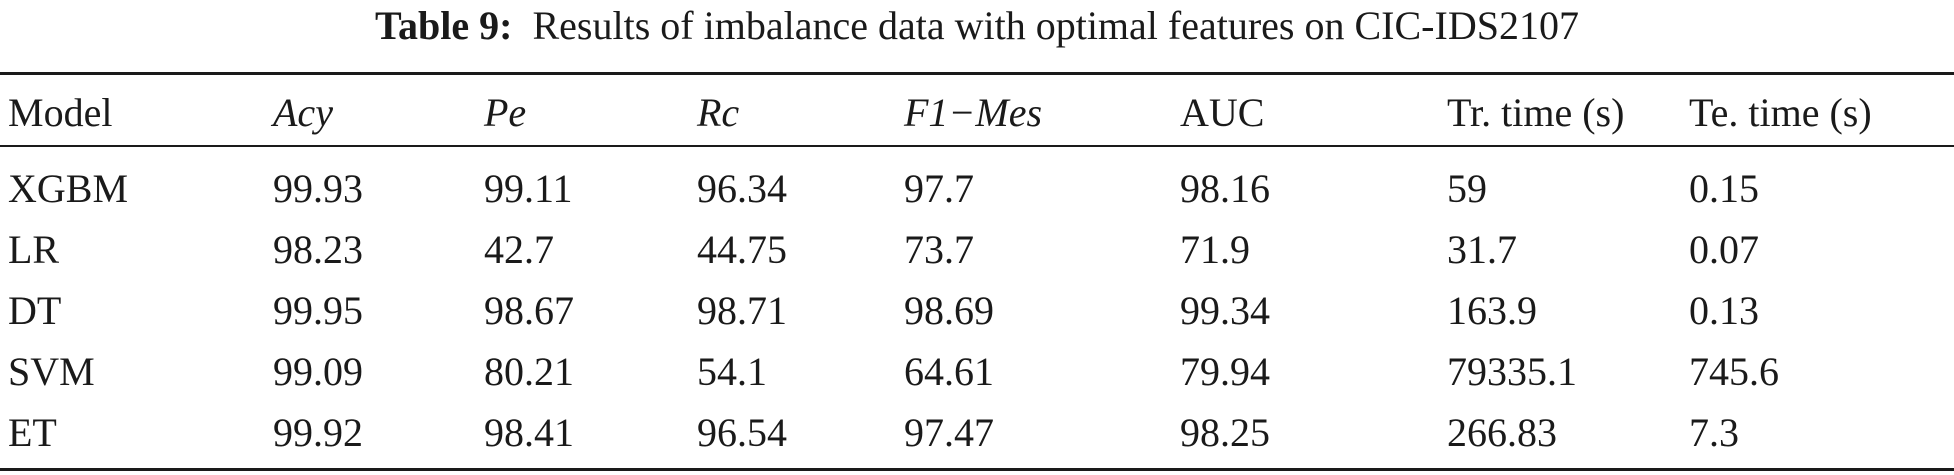 The height and width of the screenshot is (475, 1954). Describe the element at coordinates (973, 112) in the screenshot. I see `header-f1-measure: F1−Mes` at that location.